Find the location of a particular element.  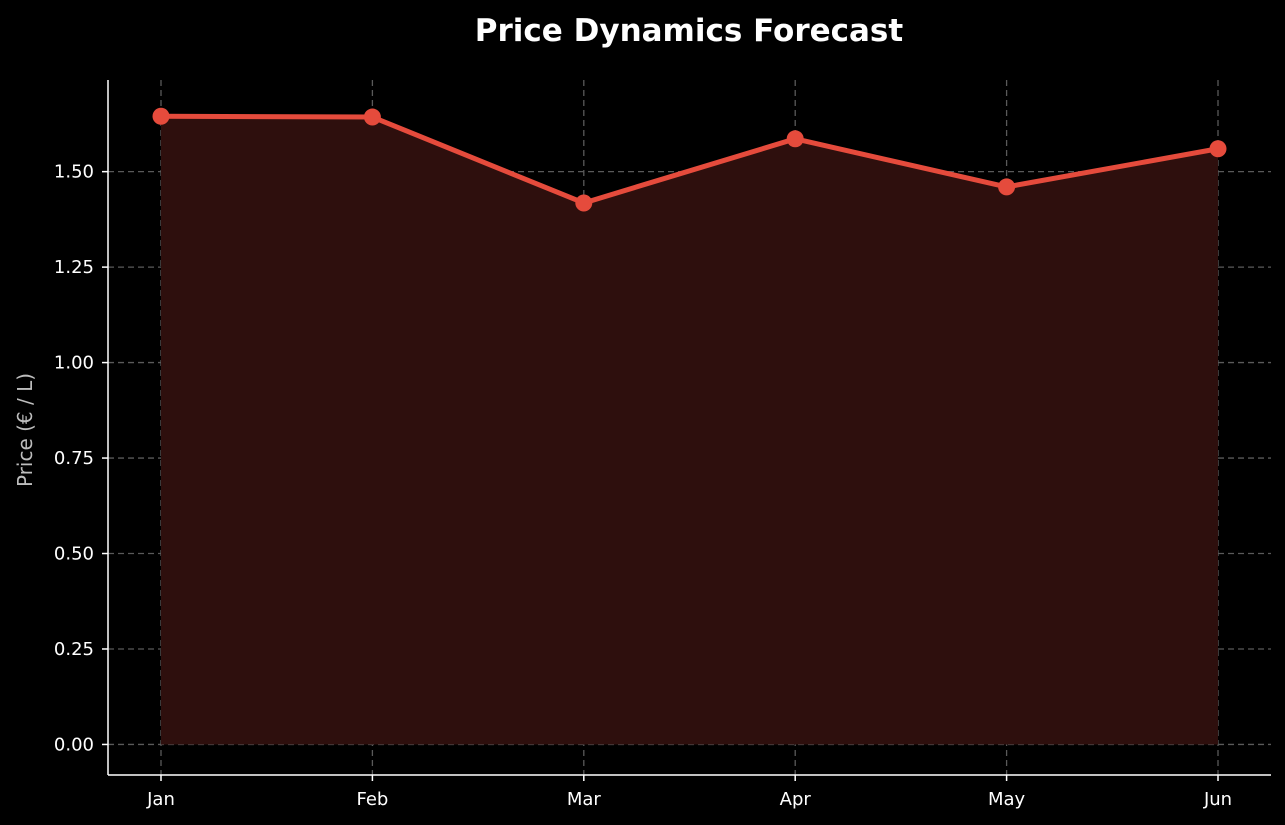

x-tick-label: Feb is located at coordinates (372, 799).